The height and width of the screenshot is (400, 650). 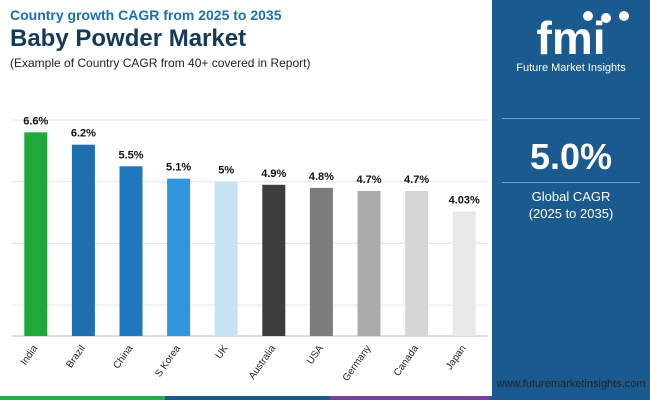 What do you see at coordinates (571, 37) in the screenshot?
I see `logo-letters: fmi` at bounding box center [571, 37].